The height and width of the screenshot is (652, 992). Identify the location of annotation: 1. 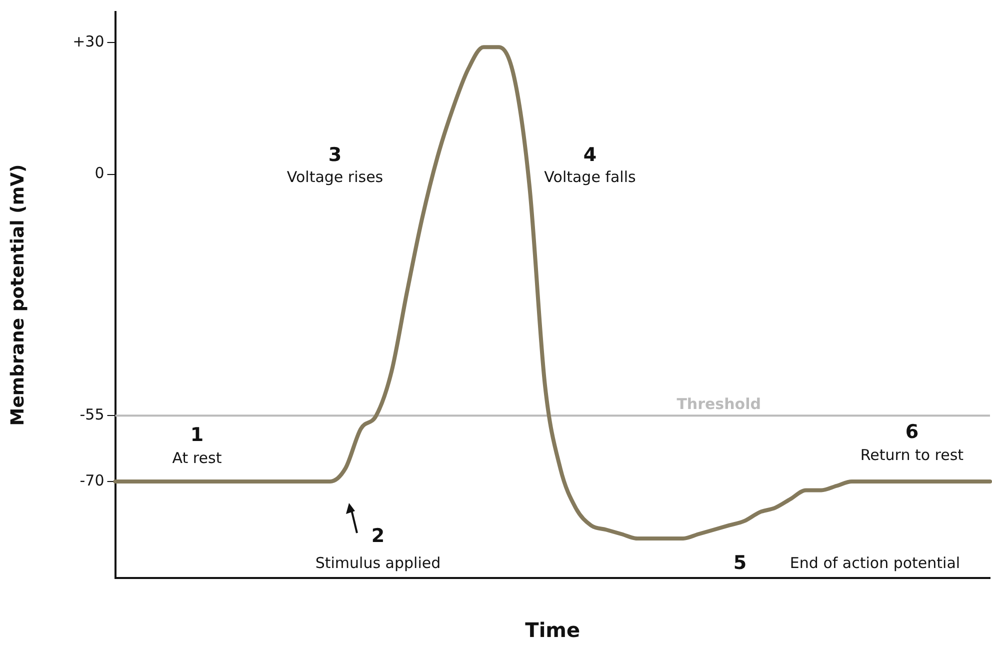
(197, 435).